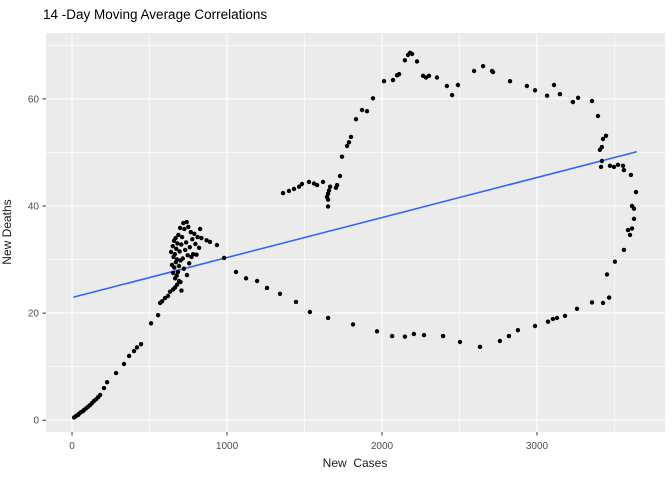 Image resolution: width=672 pixels, height=480 pixels. Describe the element at coordinates (382, 446) in the screenshot. I see `x-tick-label: 2000` at that location.